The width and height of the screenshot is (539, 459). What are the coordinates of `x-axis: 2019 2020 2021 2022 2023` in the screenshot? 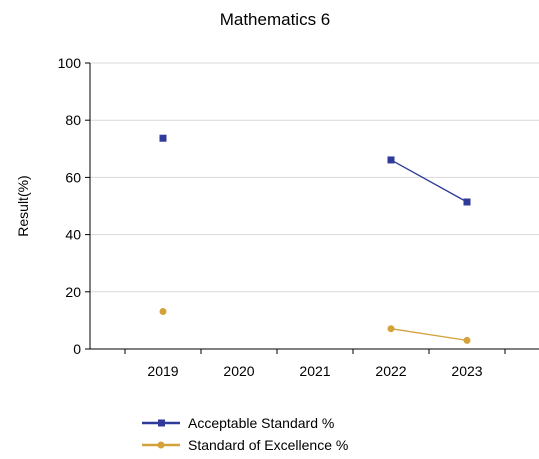 It's located at (314, 363).